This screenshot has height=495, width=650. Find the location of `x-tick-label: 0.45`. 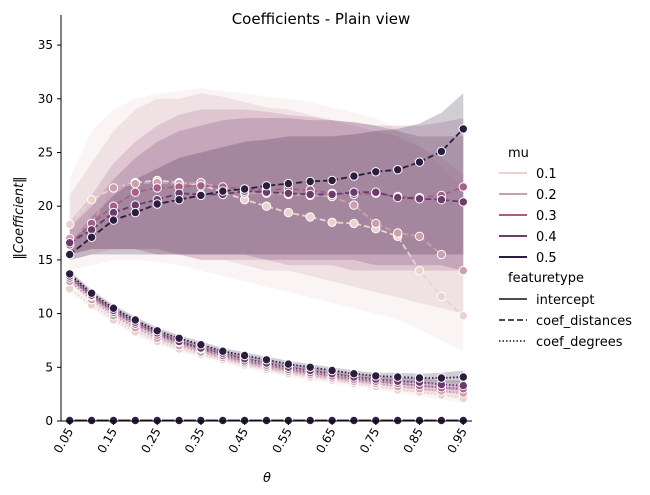

x-tick-label: 0.45 is located at coordinates (238, 441).